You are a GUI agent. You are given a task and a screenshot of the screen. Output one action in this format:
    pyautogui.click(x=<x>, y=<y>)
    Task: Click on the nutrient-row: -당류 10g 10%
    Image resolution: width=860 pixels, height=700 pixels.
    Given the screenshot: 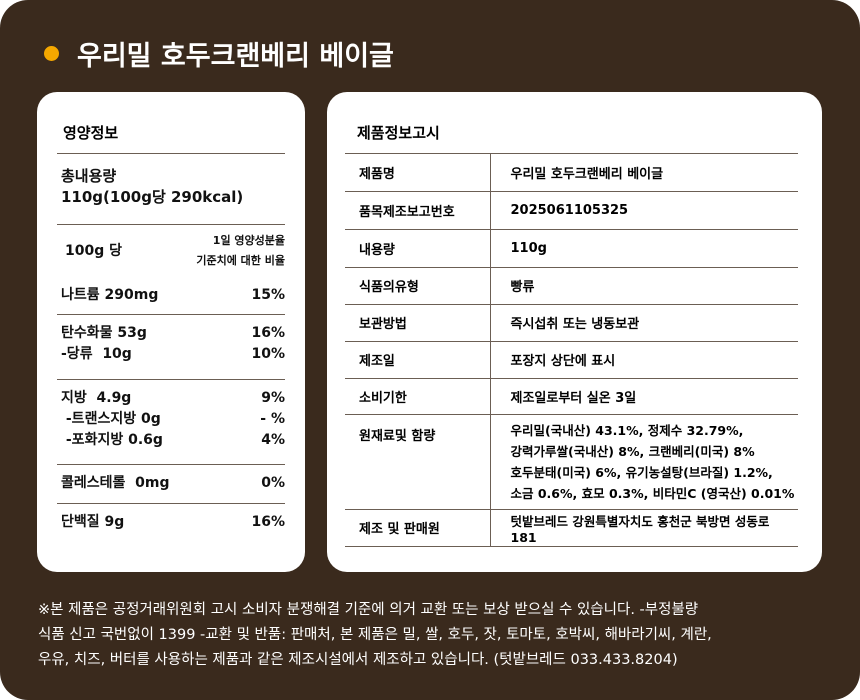 What is the action you would take?
    pyautogui.click(x=173, y=354)
    